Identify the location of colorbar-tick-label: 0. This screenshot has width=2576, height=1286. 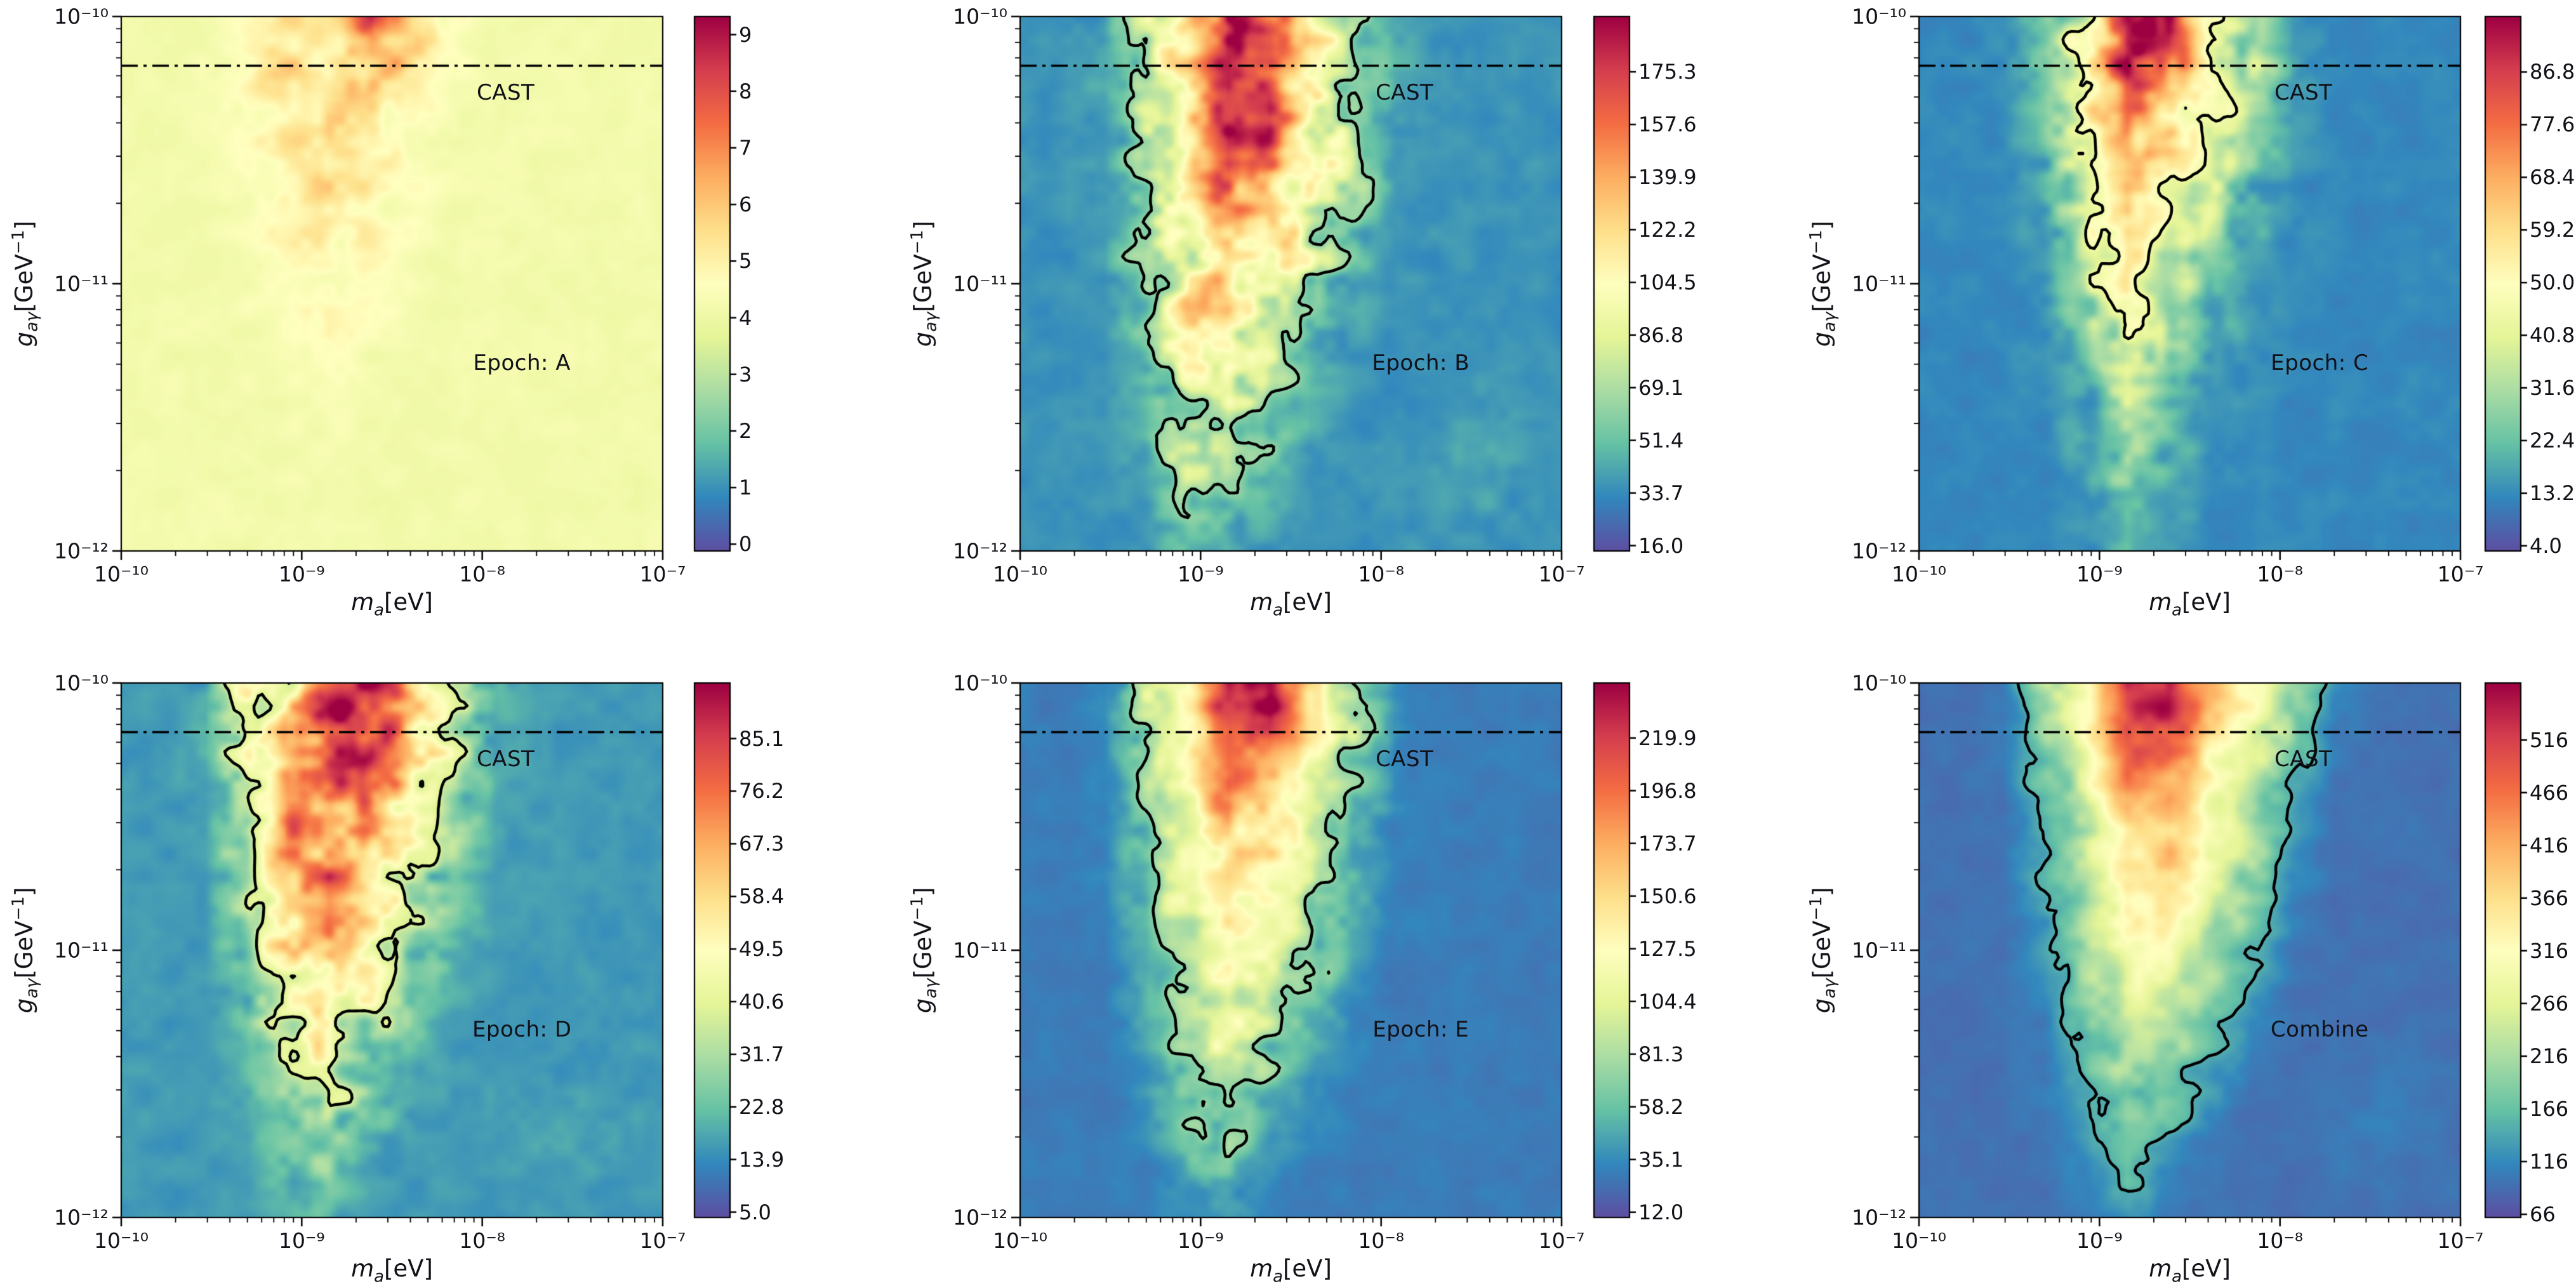
(745, 544).